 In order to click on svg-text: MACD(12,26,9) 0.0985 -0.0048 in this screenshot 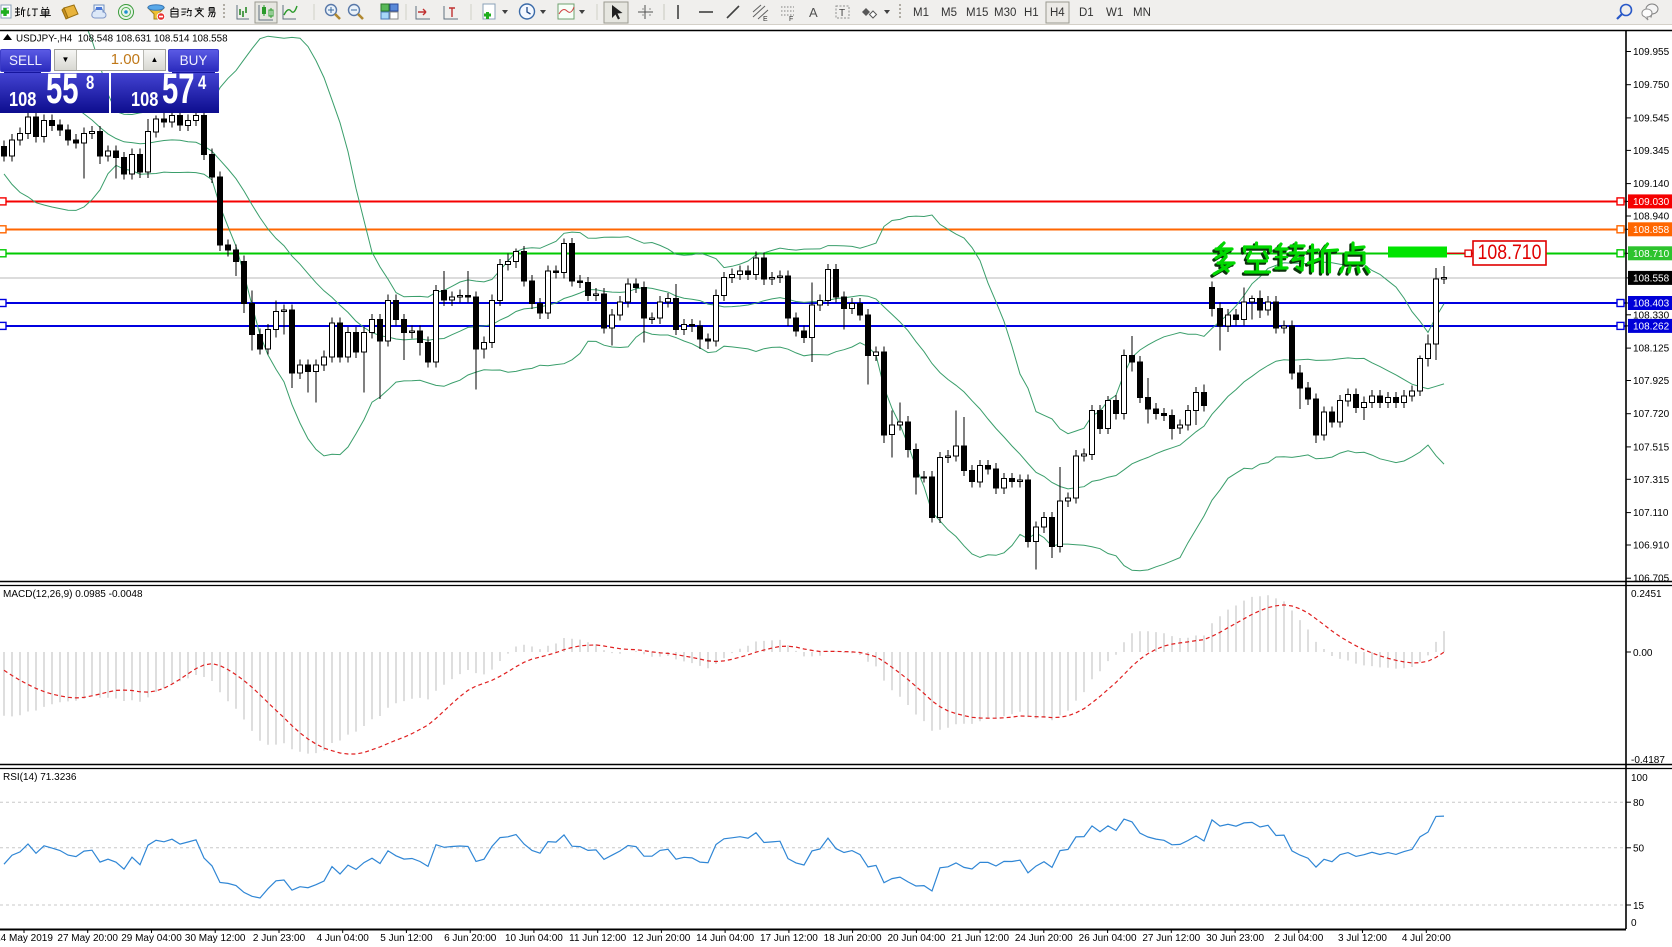, I will do `click(73, 594)`.